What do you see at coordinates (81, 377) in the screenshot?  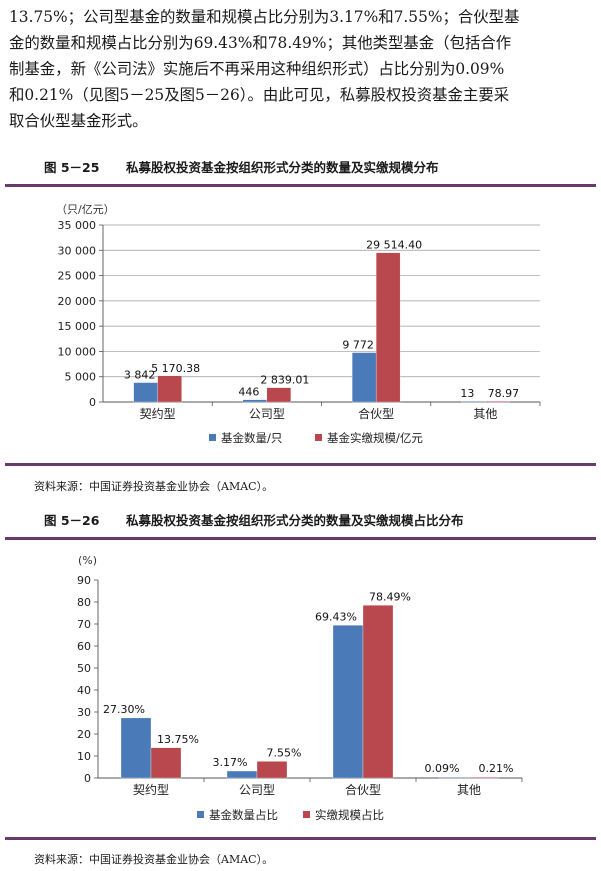 I see `y-tick-label: 5 000` at bounding box center [81, 377].